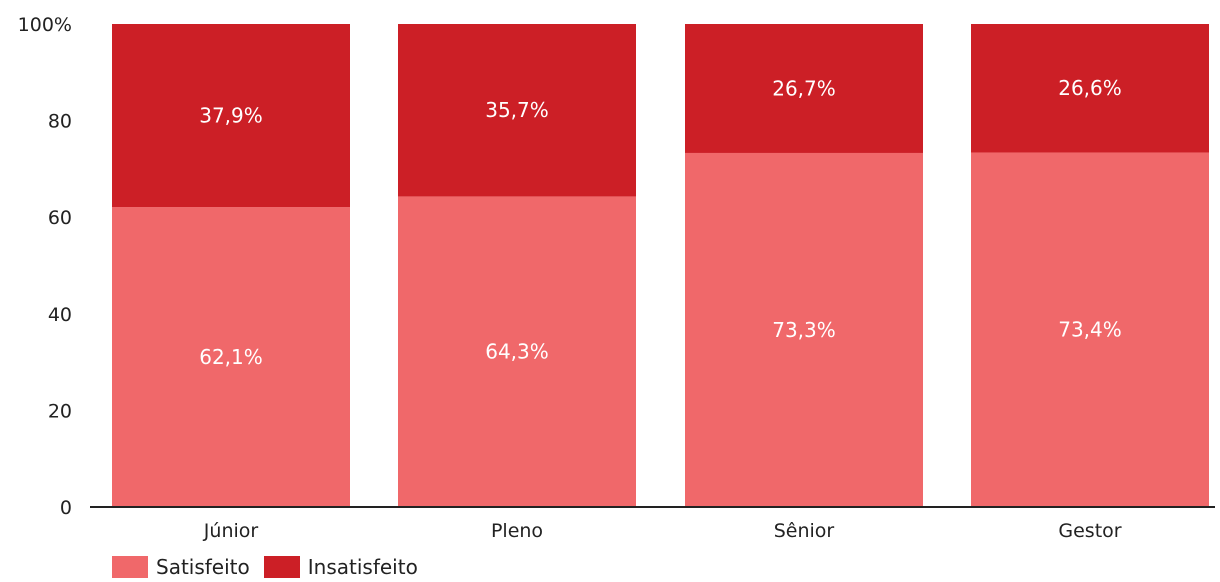 This screenshot has height=582, width=1220. What do you see at coordinates (45, 25) in the screenshot?
I see `y-tick-label: 100%` at bounding box center [45, 25].